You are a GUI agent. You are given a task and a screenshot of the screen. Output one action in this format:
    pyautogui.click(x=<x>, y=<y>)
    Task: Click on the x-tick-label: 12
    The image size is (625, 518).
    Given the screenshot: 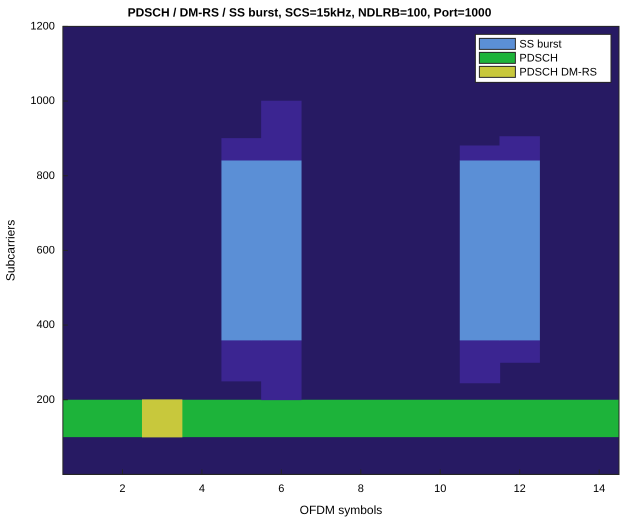 What is the action you would take?
    pyautogui.click(x=520, y=489)
    